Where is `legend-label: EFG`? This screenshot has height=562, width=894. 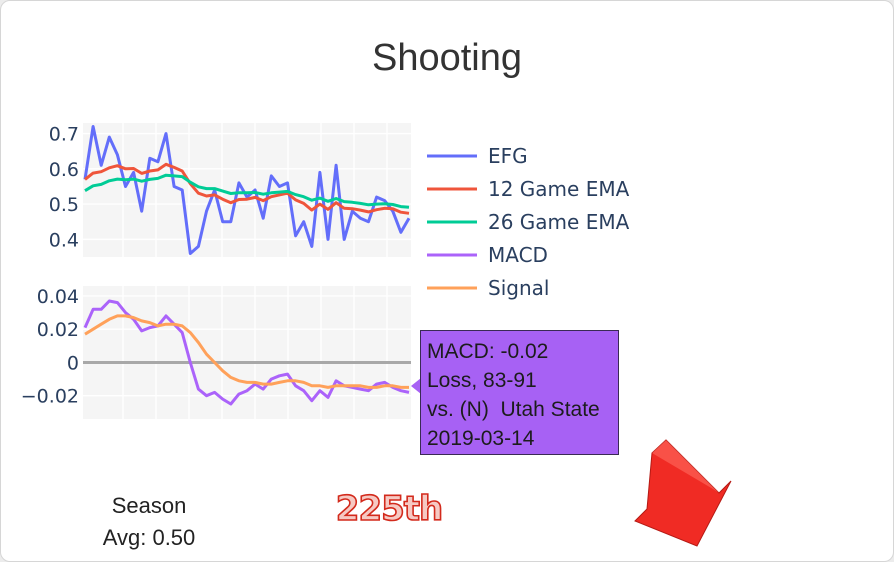
legend-label: EFG is located at coordinates (508, 156).